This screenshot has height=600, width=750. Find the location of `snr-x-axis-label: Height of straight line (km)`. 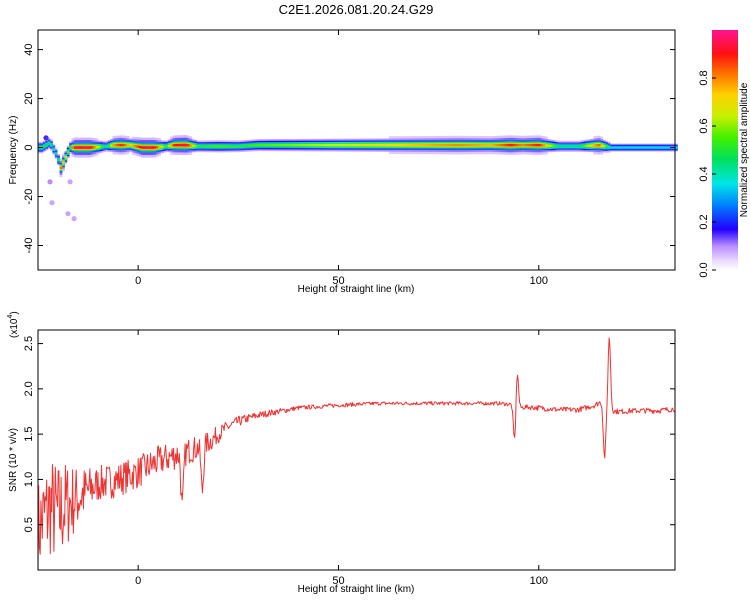

snr-x-axis-label: Height of straight line (km) is located at coordinates (356, 589).